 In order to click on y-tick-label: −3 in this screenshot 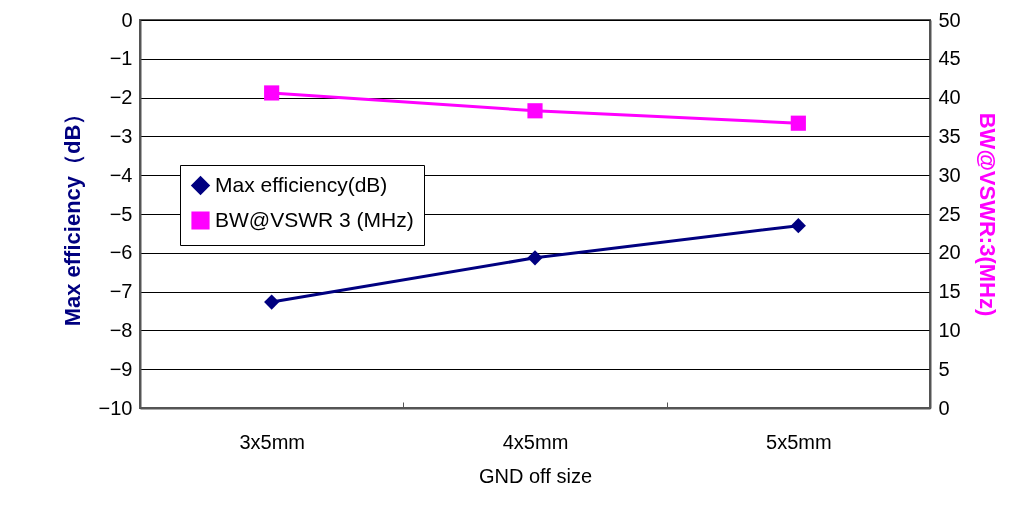, I will do `click(121, 135)`.